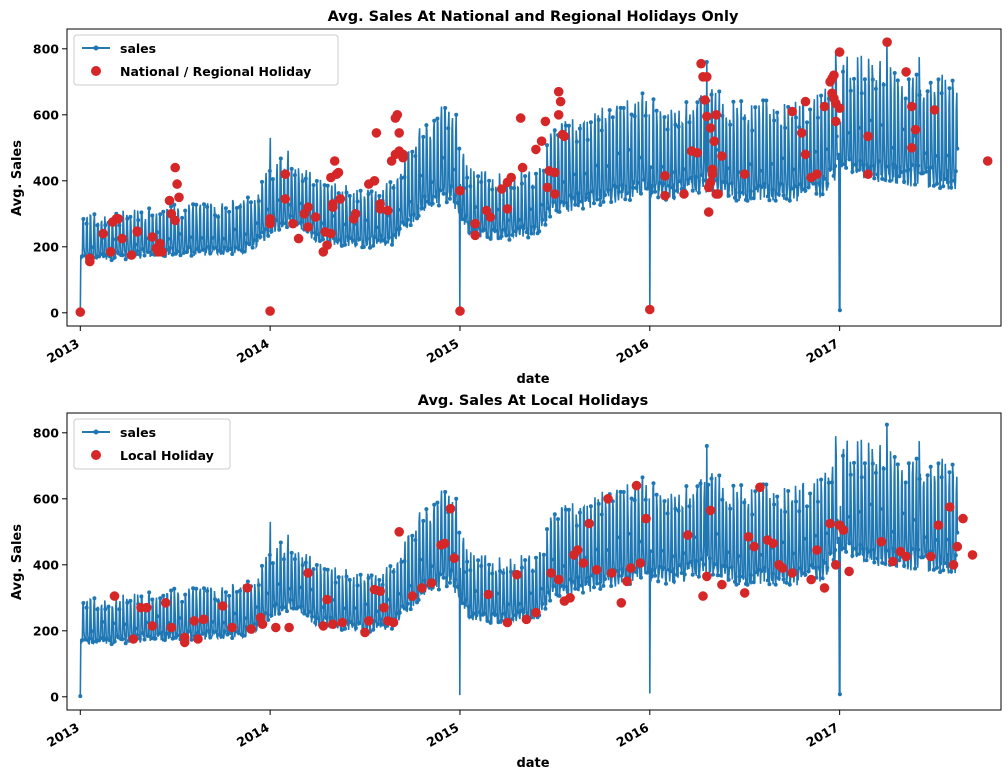  I want to click on x-tick-label: 2014, so click(253, 350).